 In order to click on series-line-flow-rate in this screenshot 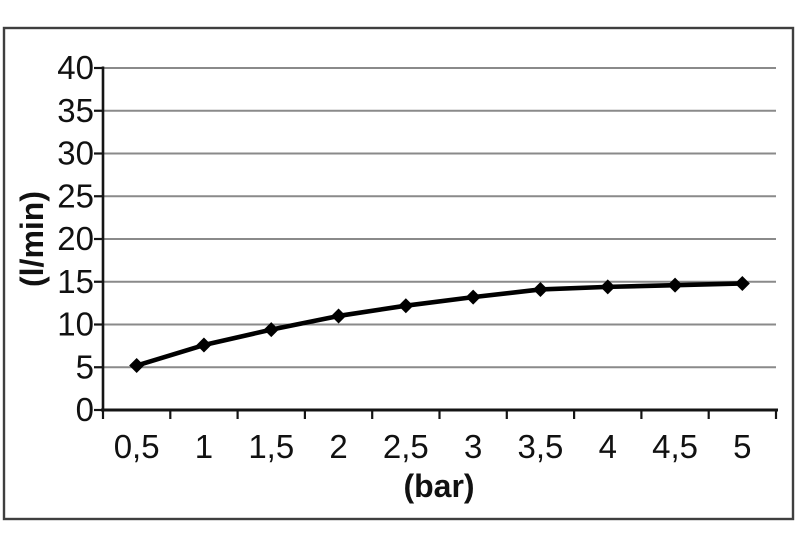, I will do `click(439, 324)`.